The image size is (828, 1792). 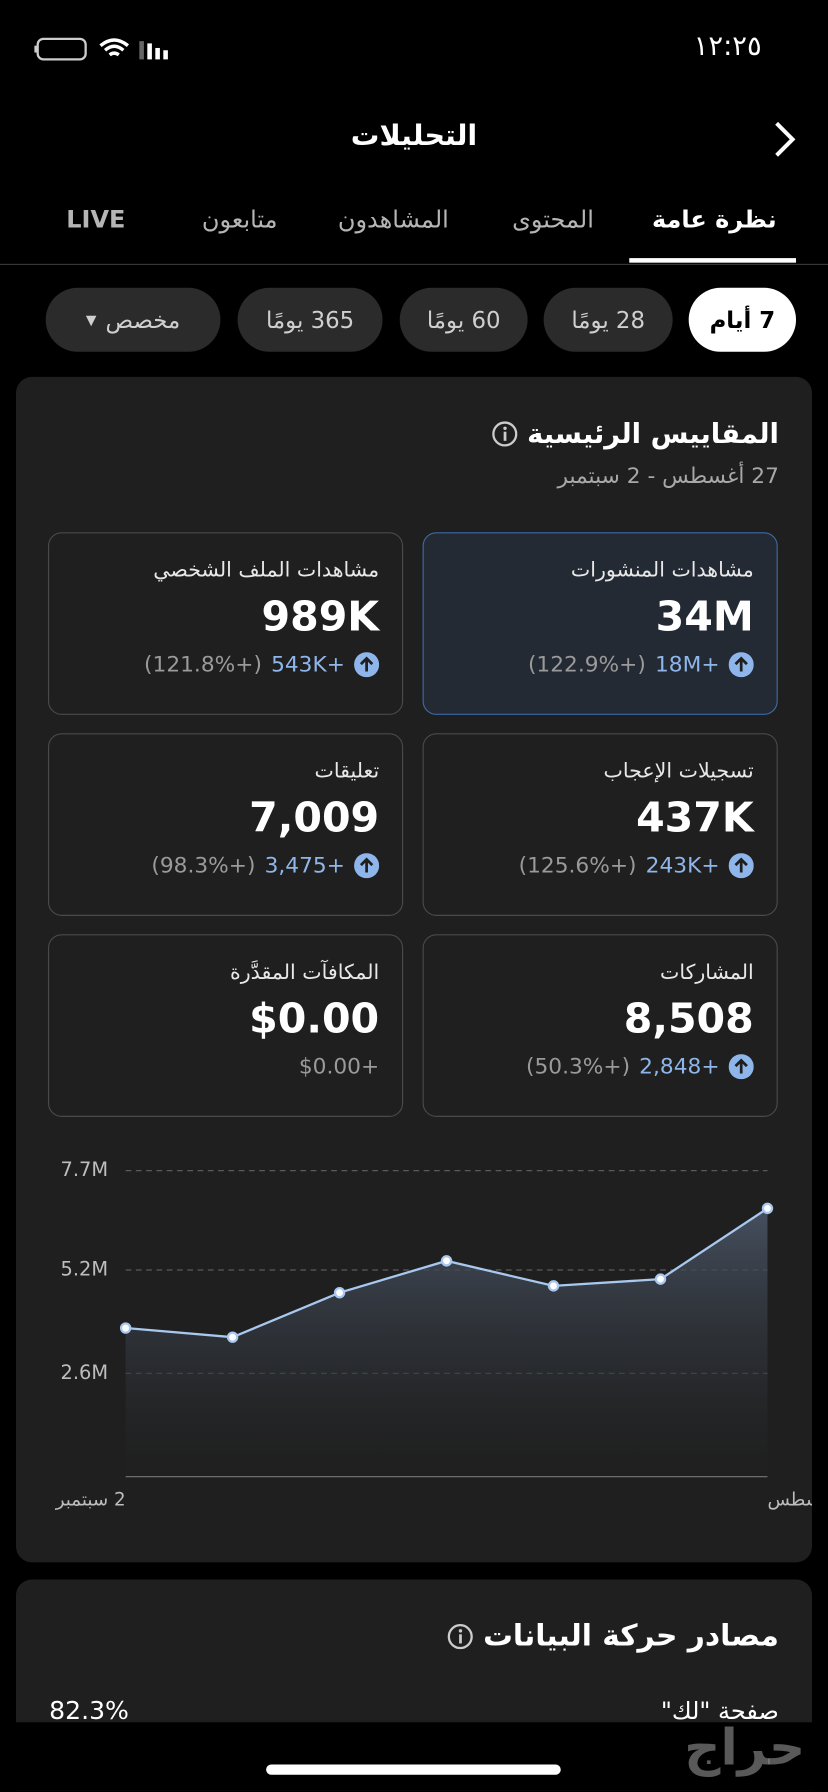 I want to click on metric-card: المشاركات 8,508 +2,848 (+50.3%), so click(x=600, y=1025).